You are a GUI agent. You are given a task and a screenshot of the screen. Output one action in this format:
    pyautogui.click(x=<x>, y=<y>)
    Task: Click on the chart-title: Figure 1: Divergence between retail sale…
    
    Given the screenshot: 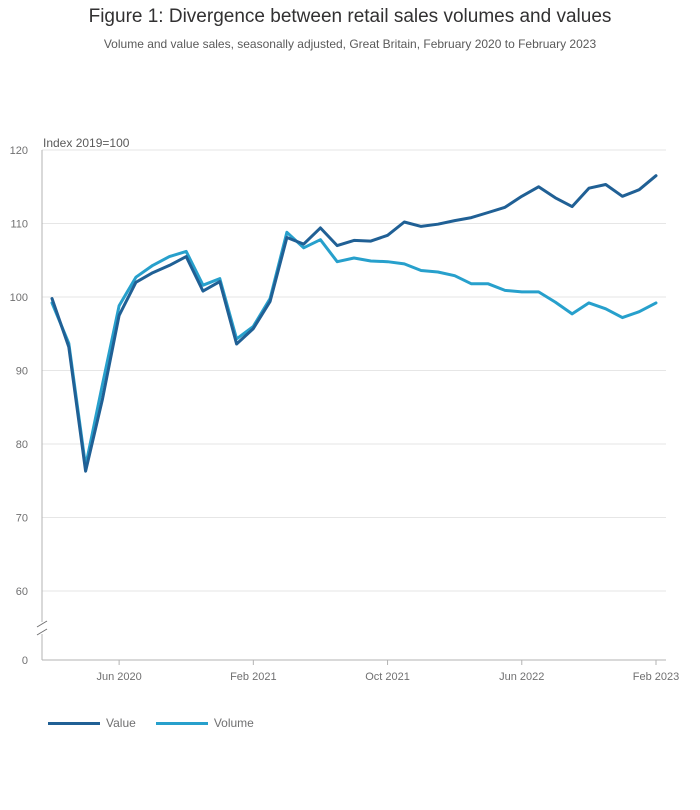 What is the action you would take?
    pyautogui.click(x=350, y=16)
    